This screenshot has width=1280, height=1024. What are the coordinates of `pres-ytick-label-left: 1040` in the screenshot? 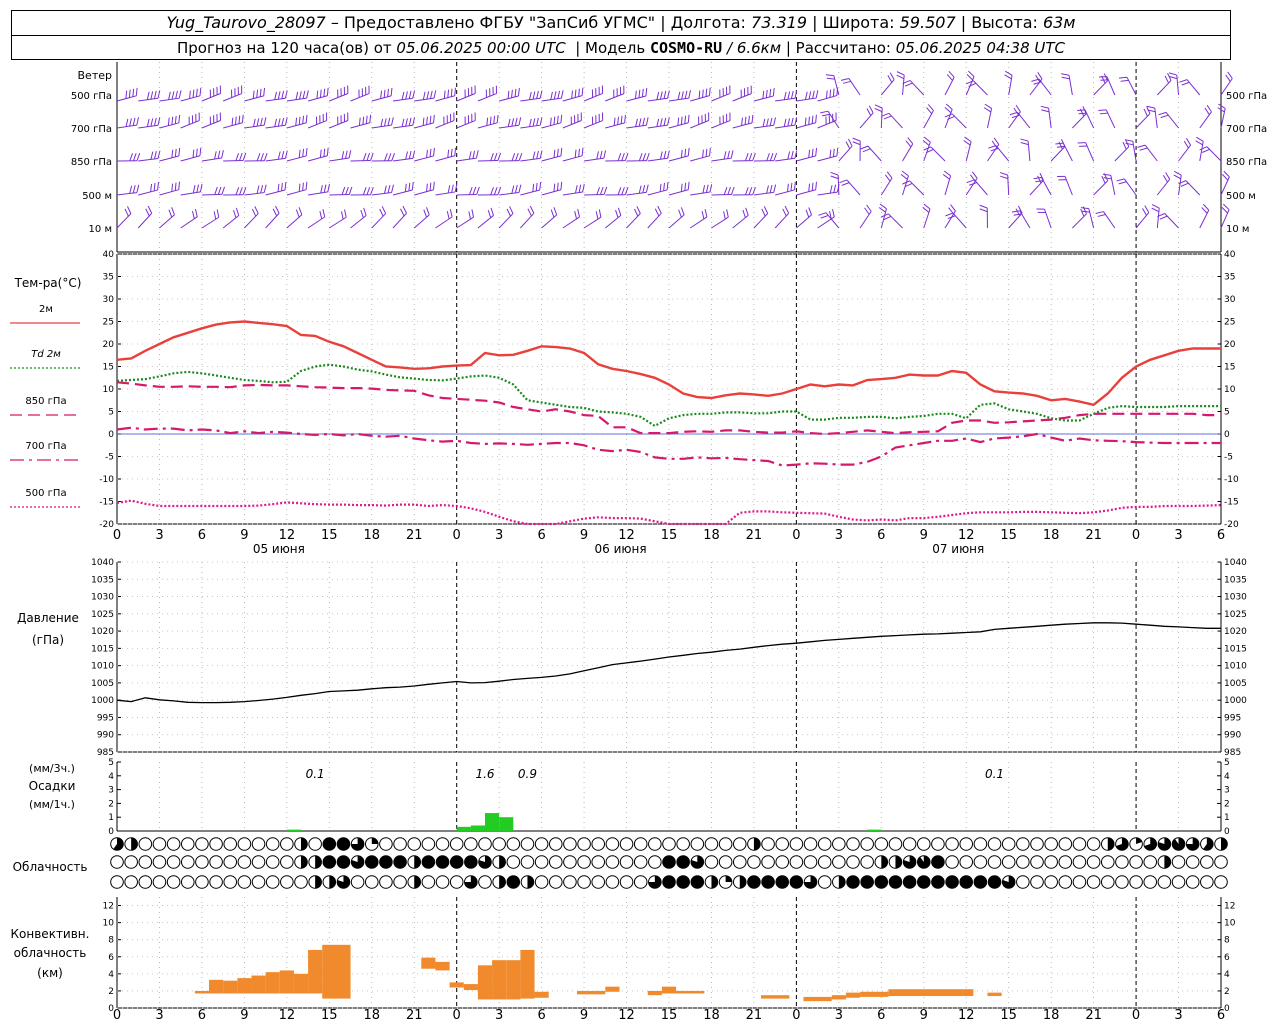 It's located at (102, 563).